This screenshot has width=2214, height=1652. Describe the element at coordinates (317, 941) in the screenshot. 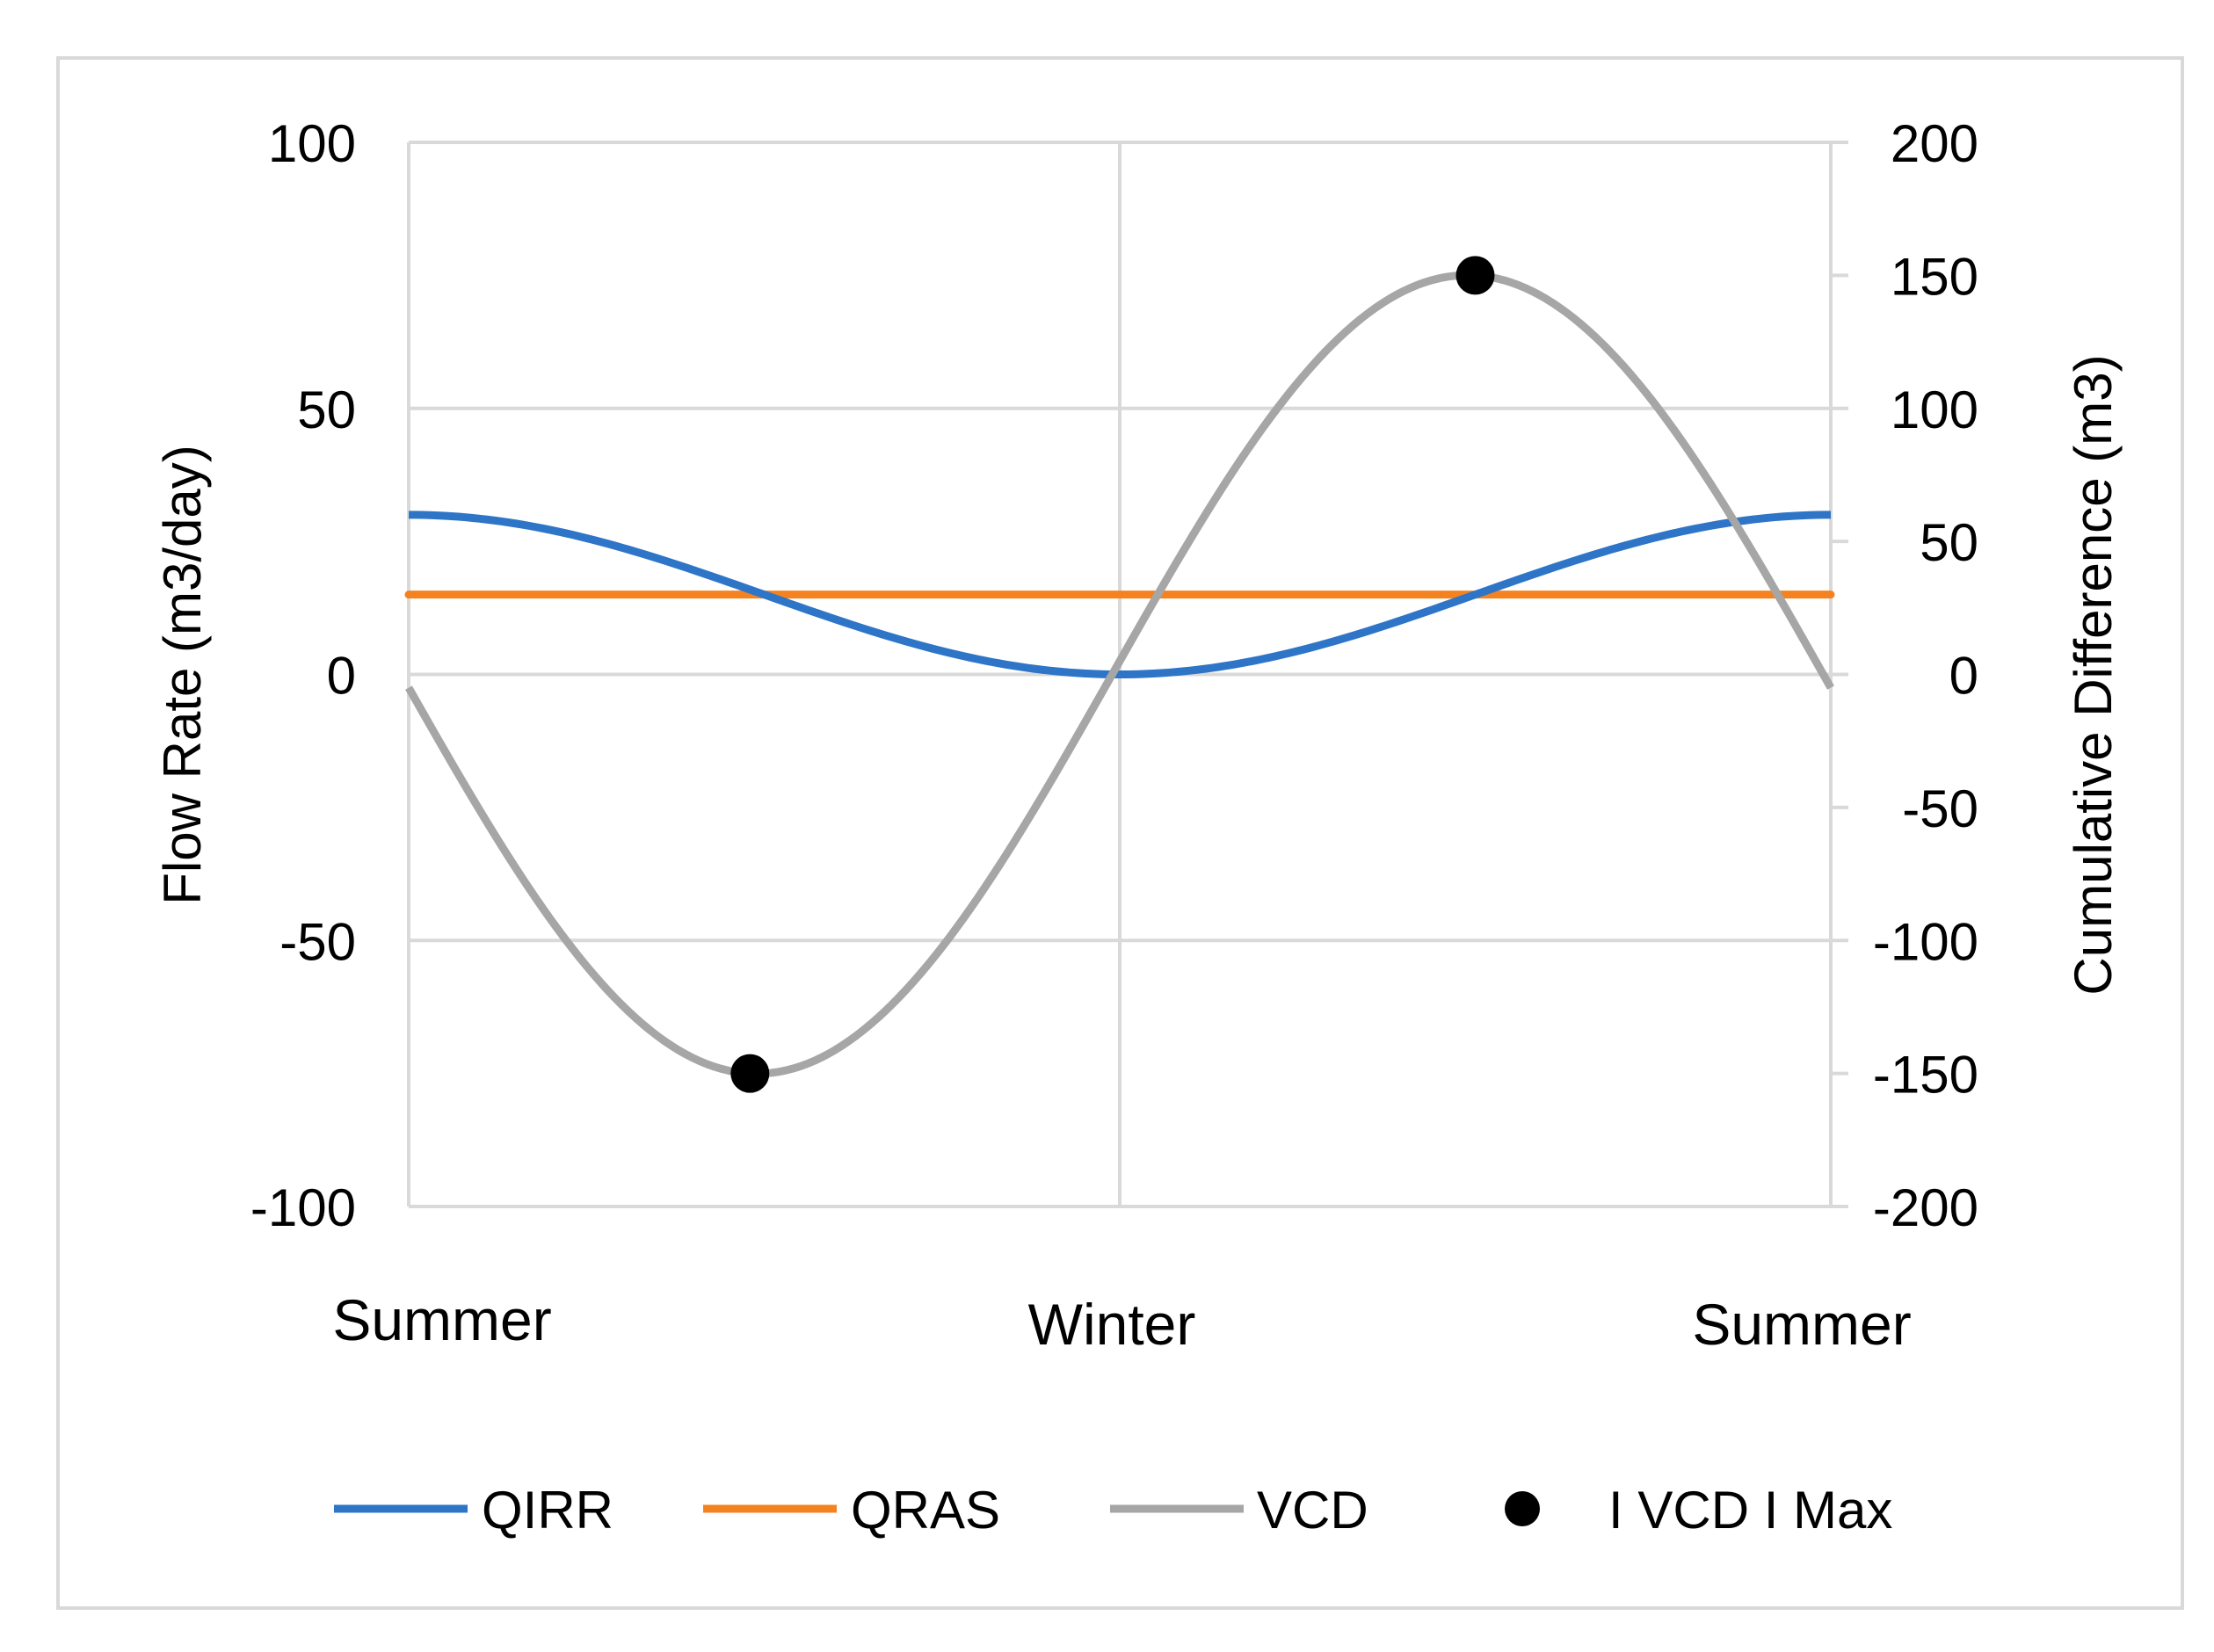

I see `left-tick-label: -50` at that location.